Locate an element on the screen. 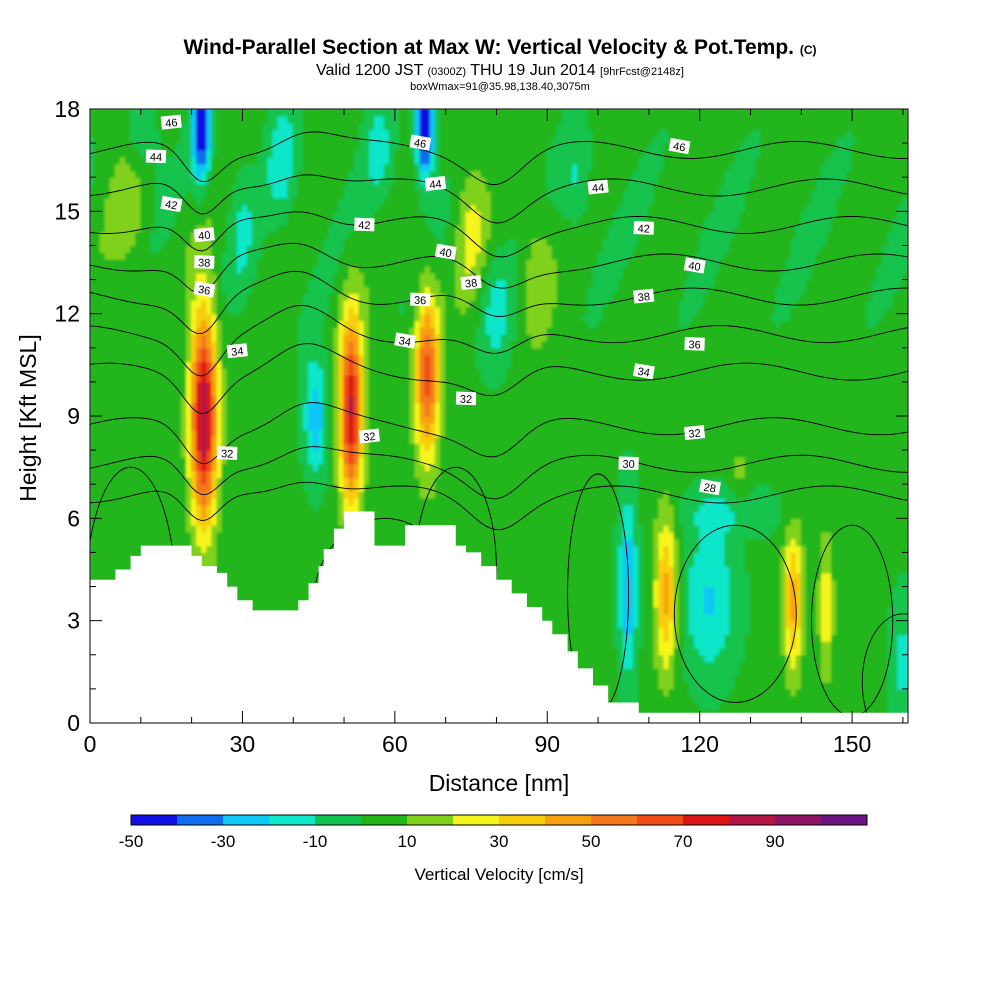  y-tick-label: 0 is located at coordinates (73, 723).